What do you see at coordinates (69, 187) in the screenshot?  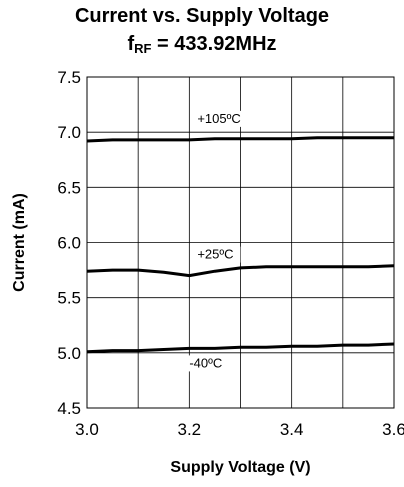 I see `y-tick-label: 6.5` at bounding box center [69, 187].